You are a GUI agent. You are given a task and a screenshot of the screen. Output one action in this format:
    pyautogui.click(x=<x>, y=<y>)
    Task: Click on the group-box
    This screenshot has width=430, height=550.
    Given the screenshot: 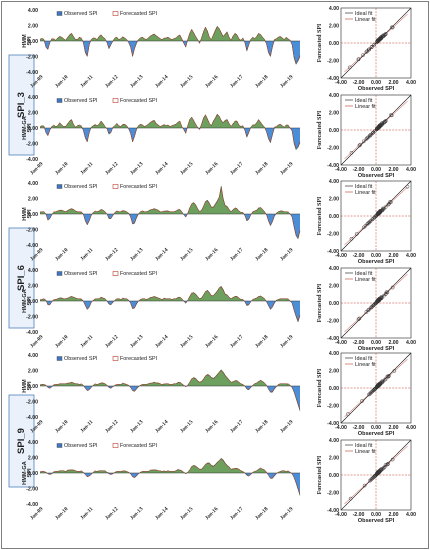 What is the action you would take?
    pyautogui.click(x=21, y=278)
    